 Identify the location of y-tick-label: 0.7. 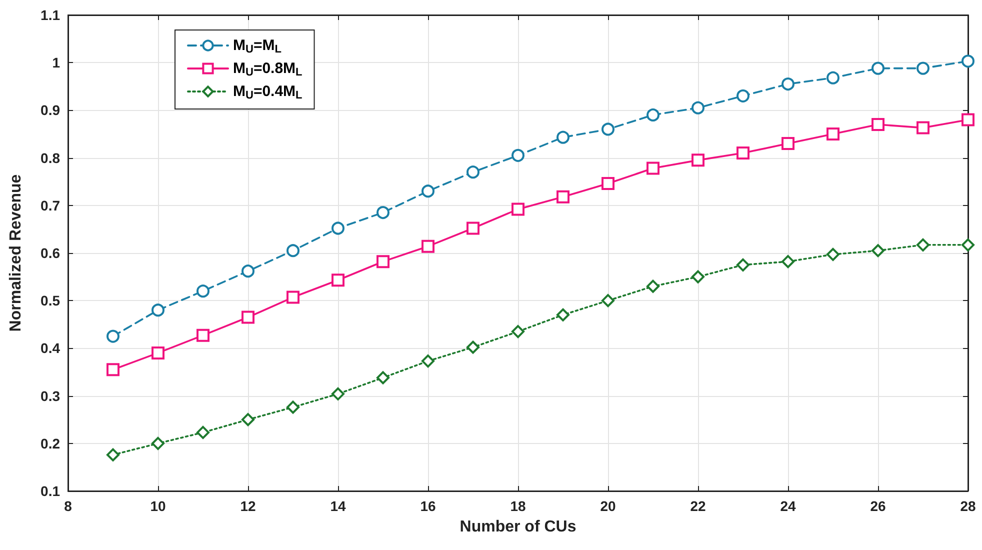
(50, 205).